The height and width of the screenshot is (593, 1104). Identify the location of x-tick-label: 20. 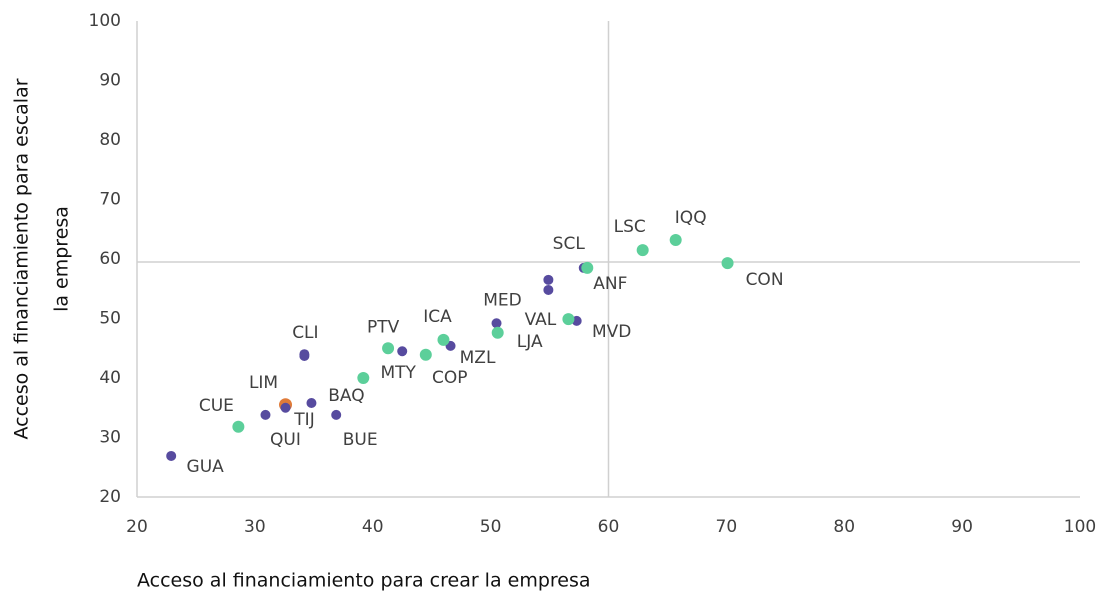
(137, 527).